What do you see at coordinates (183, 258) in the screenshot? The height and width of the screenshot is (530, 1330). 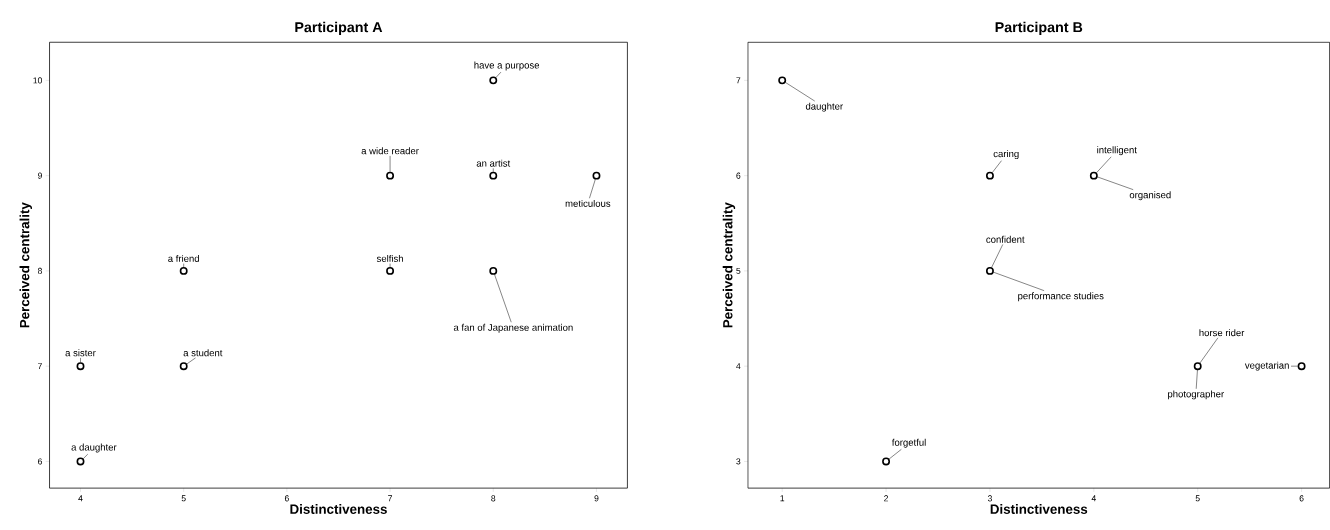 I see `annotation: a friend` at bounding box center [183, 258].